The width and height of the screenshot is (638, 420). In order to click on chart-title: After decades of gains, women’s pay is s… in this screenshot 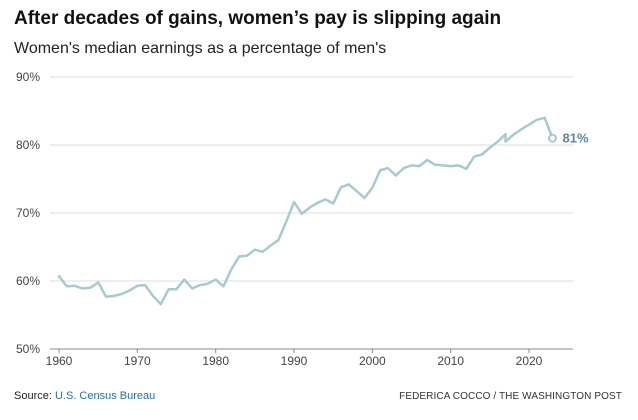, I will do `click(258, 18)`.